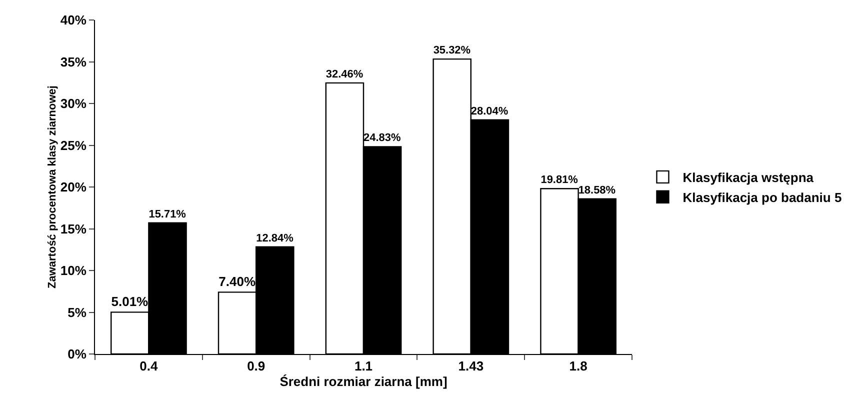 The height and width of the screenshot is (404, 859). What do you see at coordinates (345, 74) in the screenshot?
I see `data-label: 32.46%` at bounding box center [345, 74].